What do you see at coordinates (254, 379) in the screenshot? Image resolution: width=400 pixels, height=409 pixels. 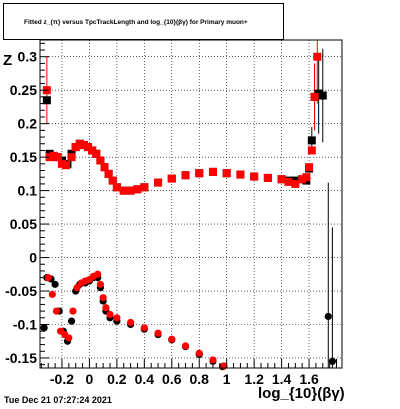 I see `x-tick-label: 1.2` at bounding box center [254, 379].